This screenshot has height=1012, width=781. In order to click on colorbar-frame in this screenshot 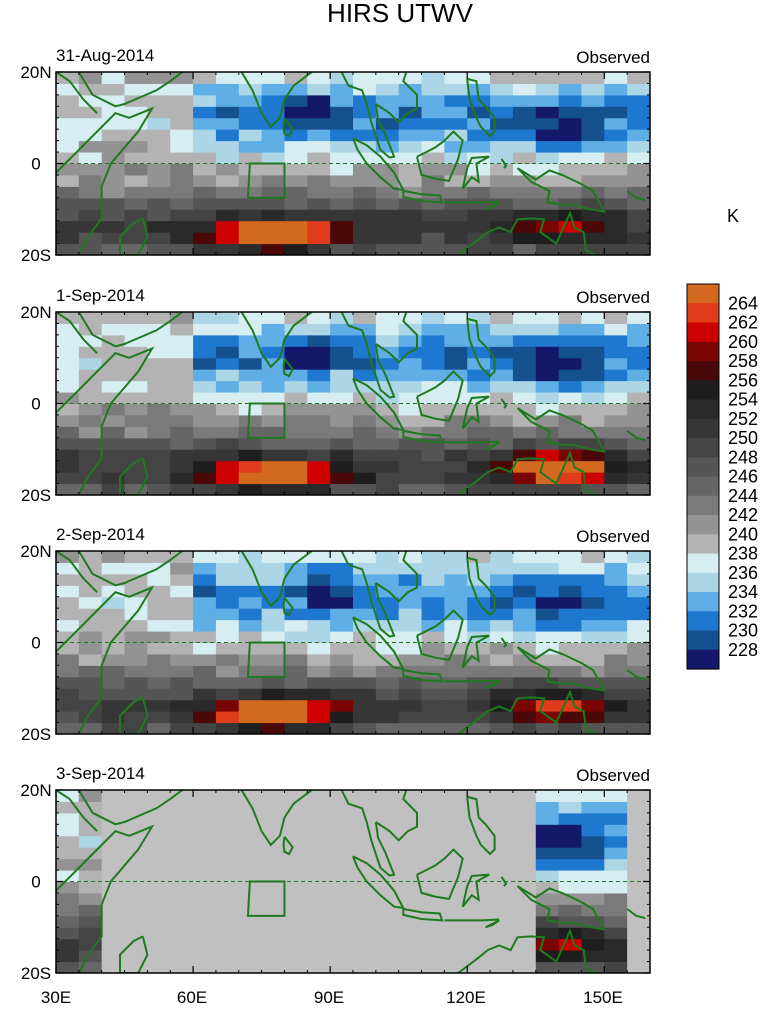, I will do `click(703, 476)`.